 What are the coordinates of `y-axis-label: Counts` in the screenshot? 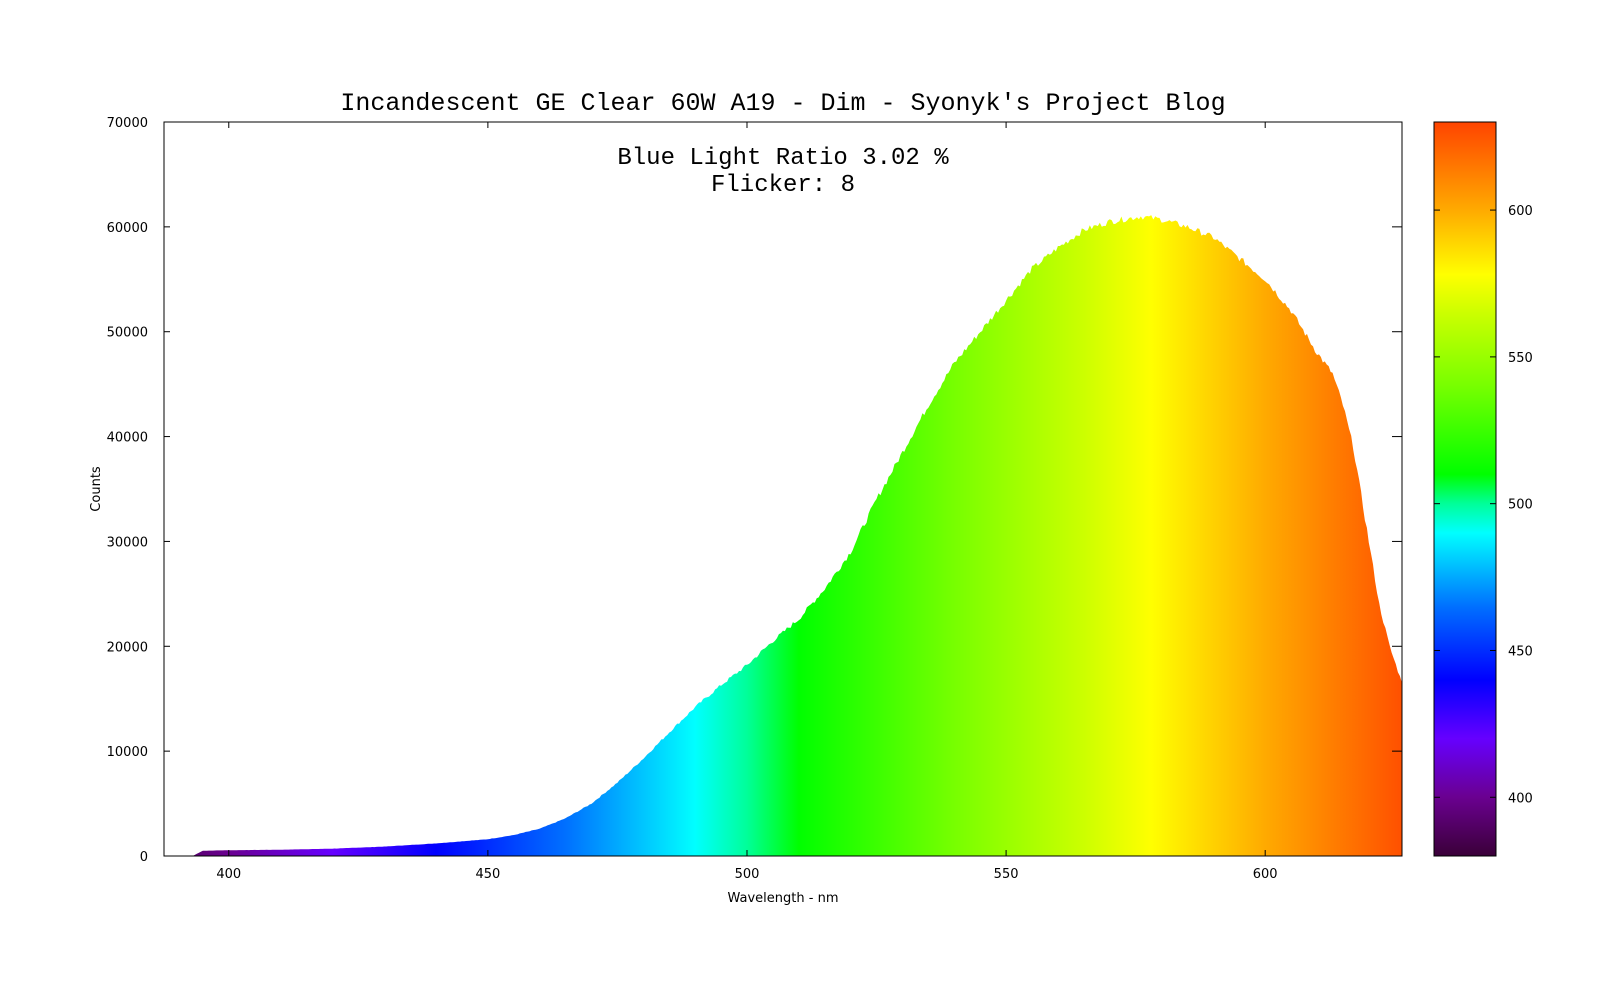 It's located at (96, 489).